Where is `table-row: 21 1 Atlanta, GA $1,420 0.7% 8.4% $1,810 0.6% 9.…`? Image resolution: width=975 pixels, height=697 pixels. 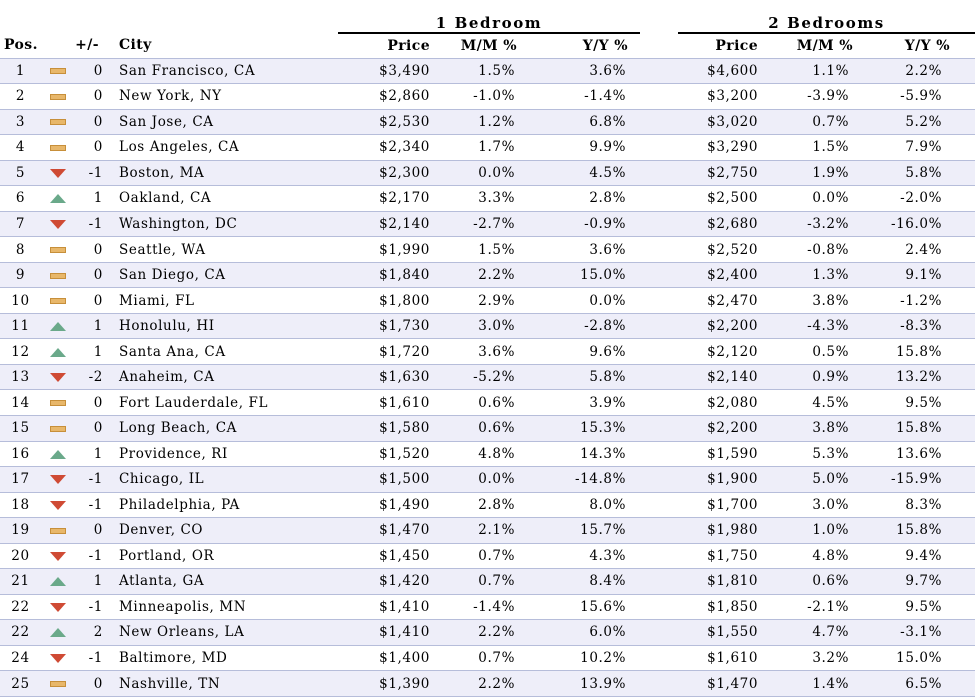
table-row: 21 1 Atlanta, GA $1,420 0.7% 8.4% $1,810 0.6% 9.… is located at coordinates (487, 581).